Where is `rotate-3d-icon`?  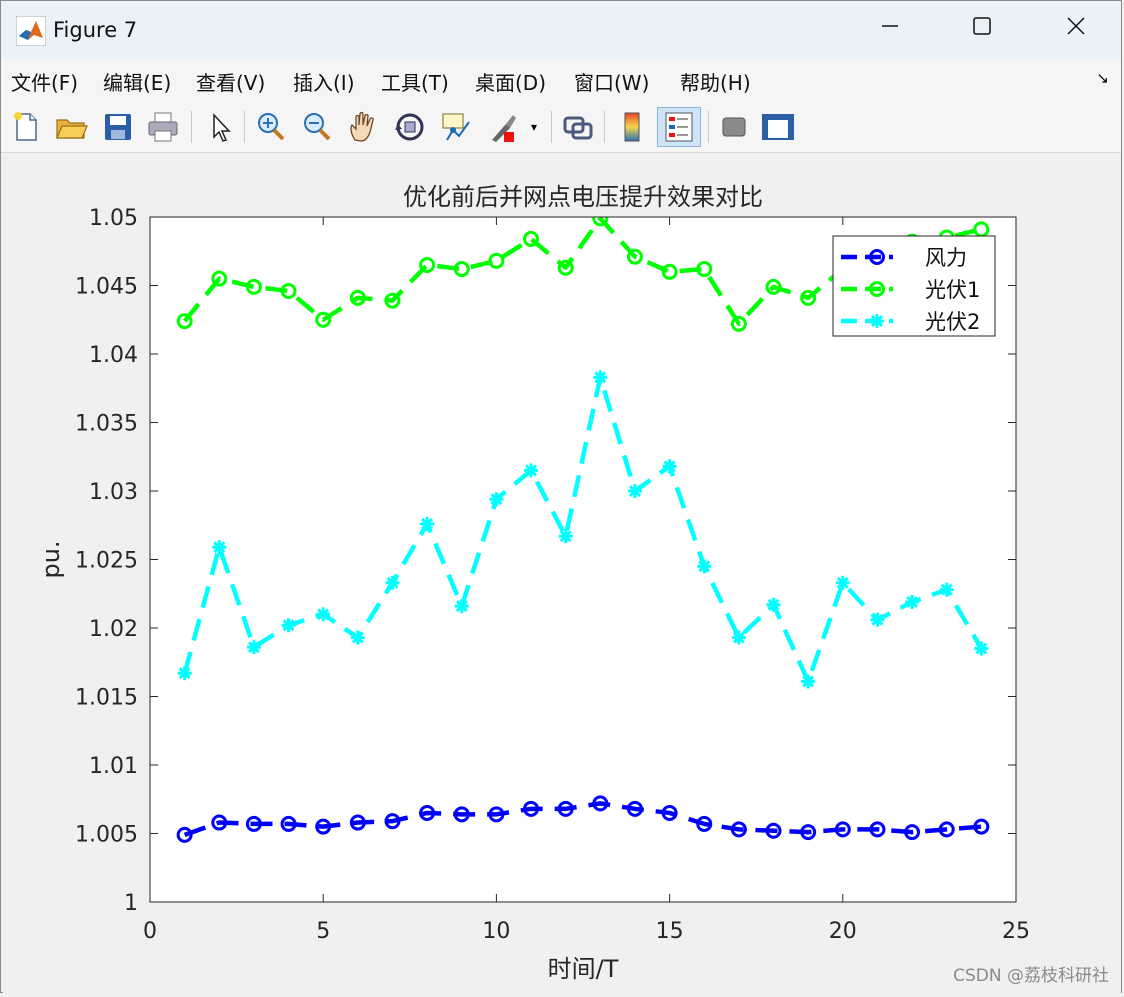 rotate-3d-icon is located at coordinates (410, 127).